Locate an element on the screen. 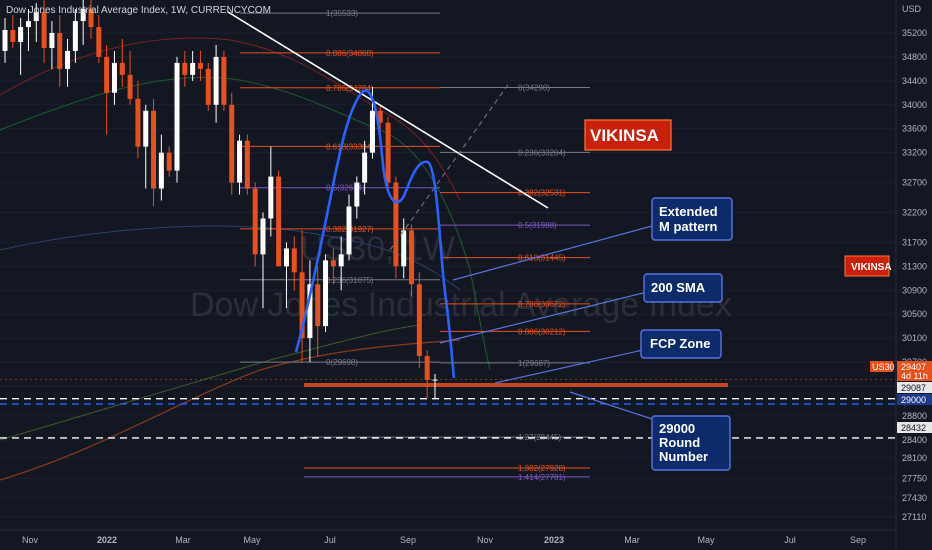  fcp-level-badge: 29087 is located at coordinates (914, 387).